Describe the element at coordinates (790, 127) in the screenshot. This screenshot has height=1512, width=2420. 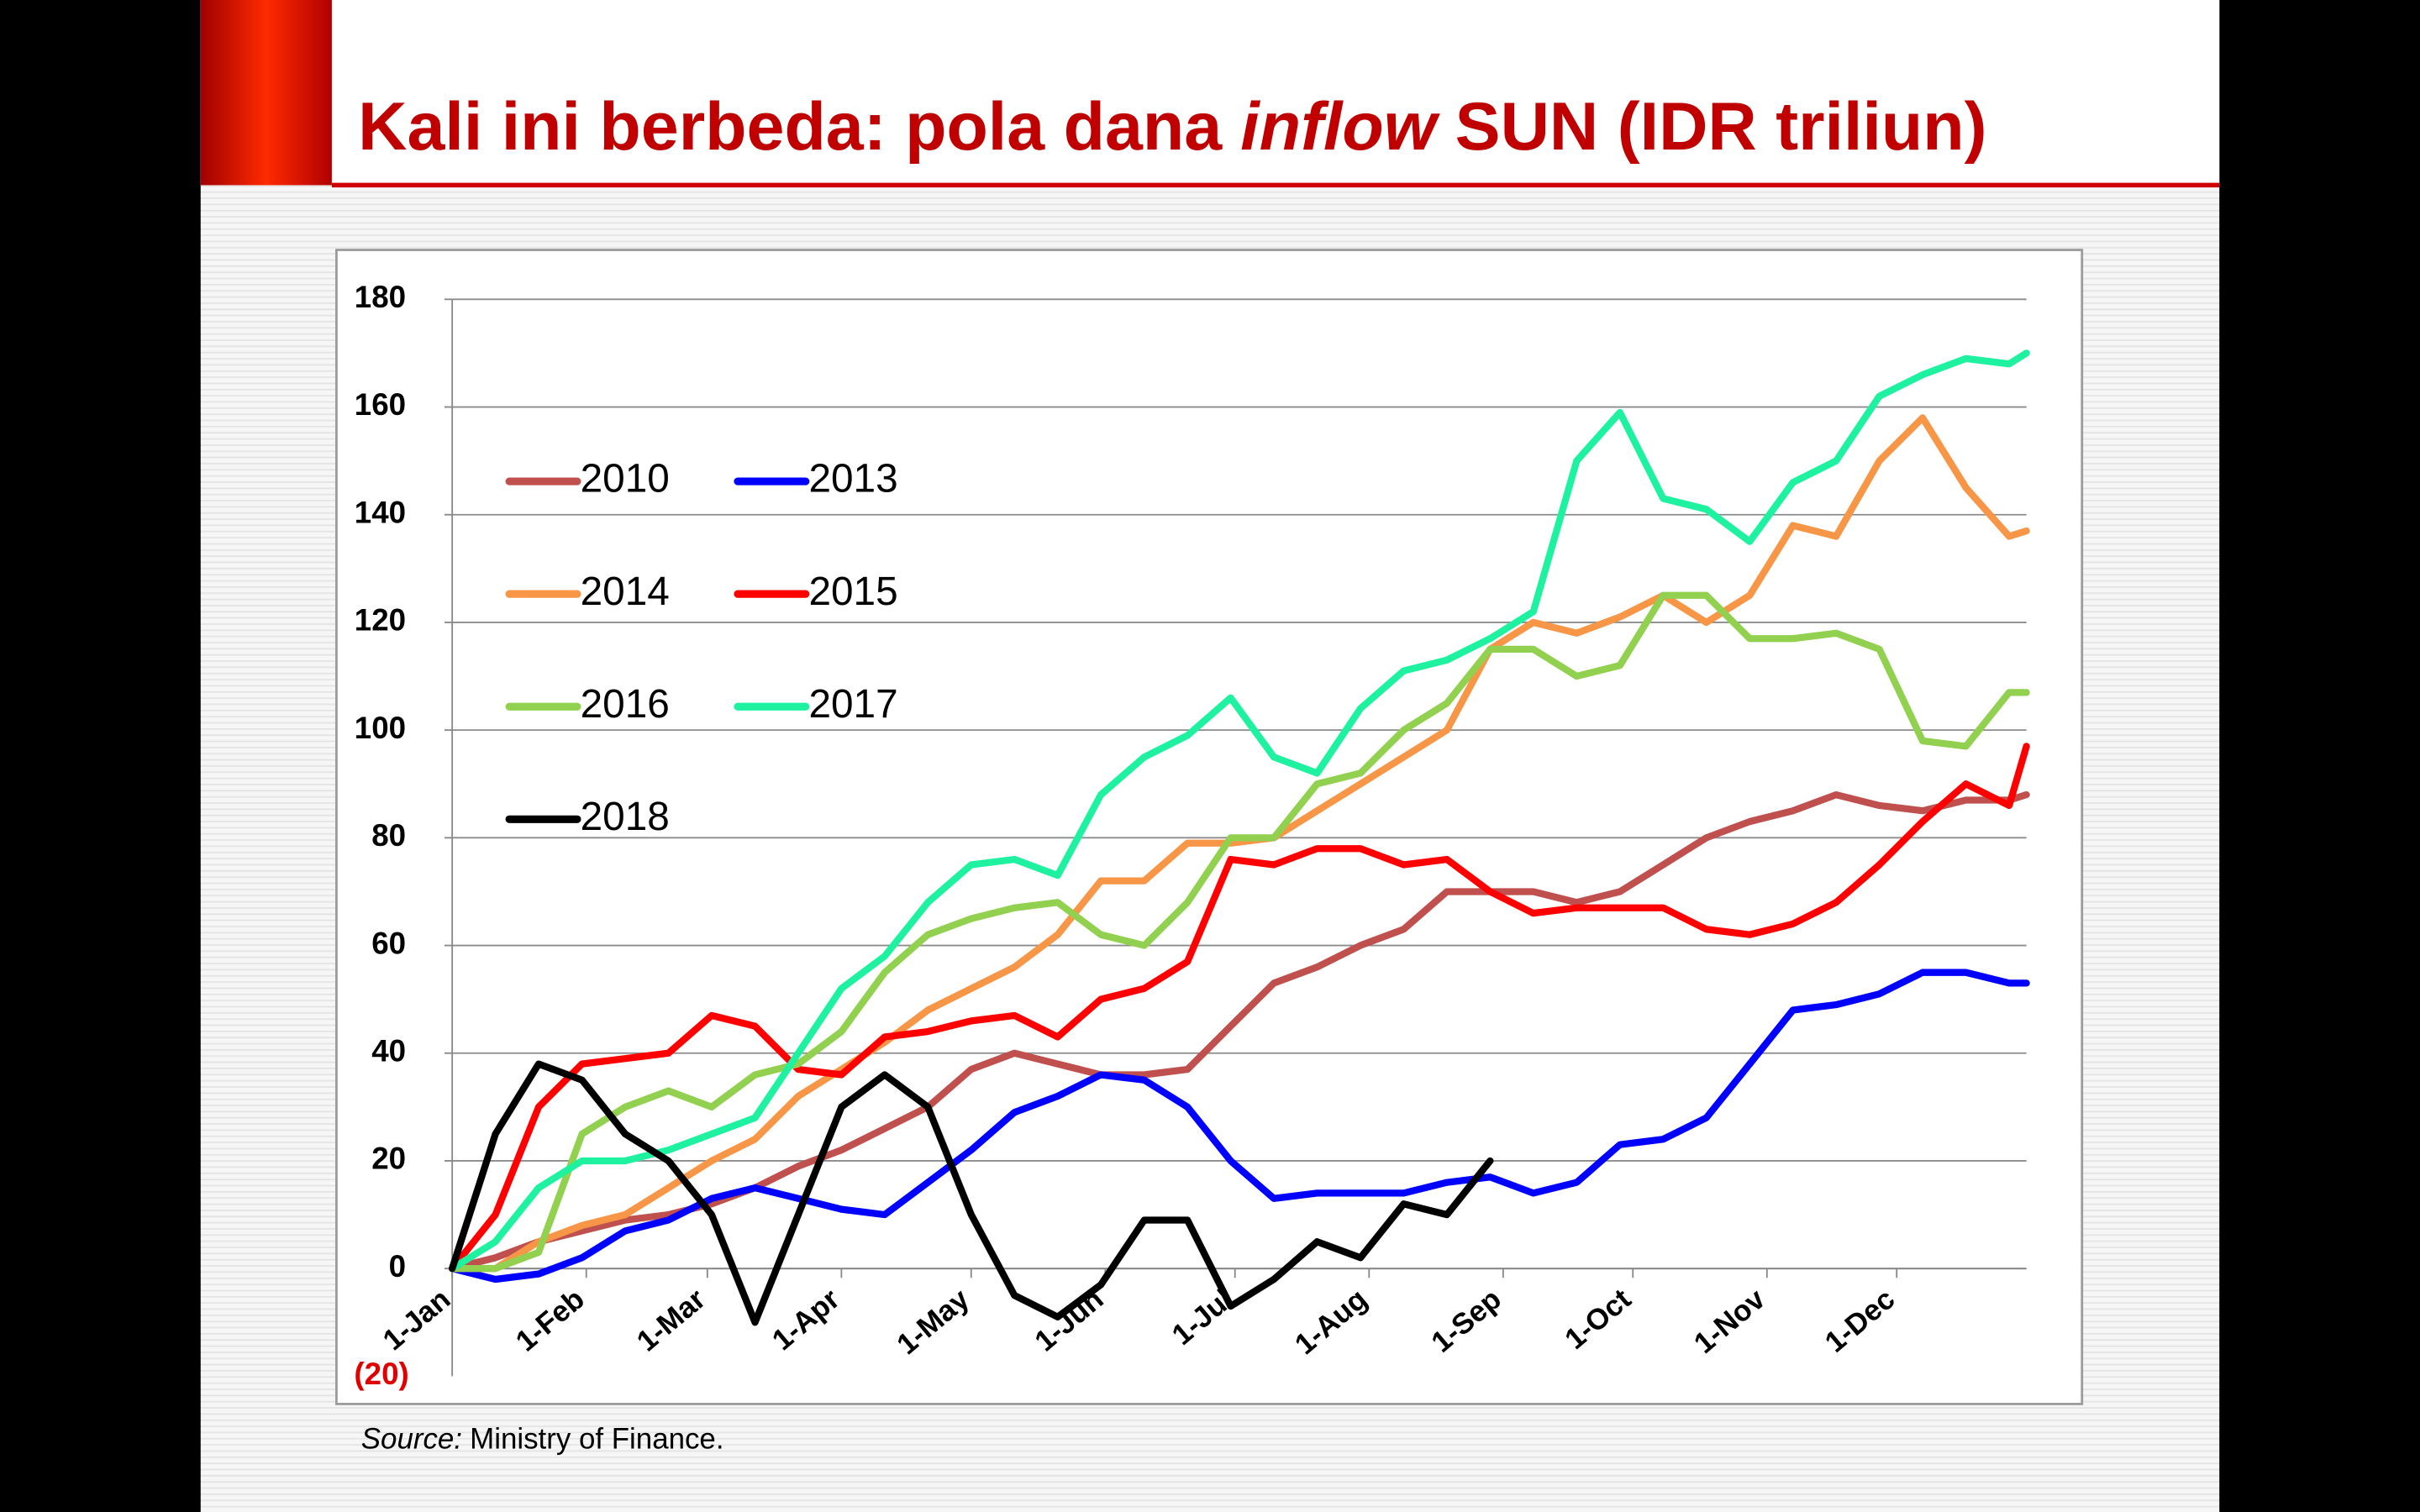
I see `title-part: Kali ini berbeda: pola dana` at that location.